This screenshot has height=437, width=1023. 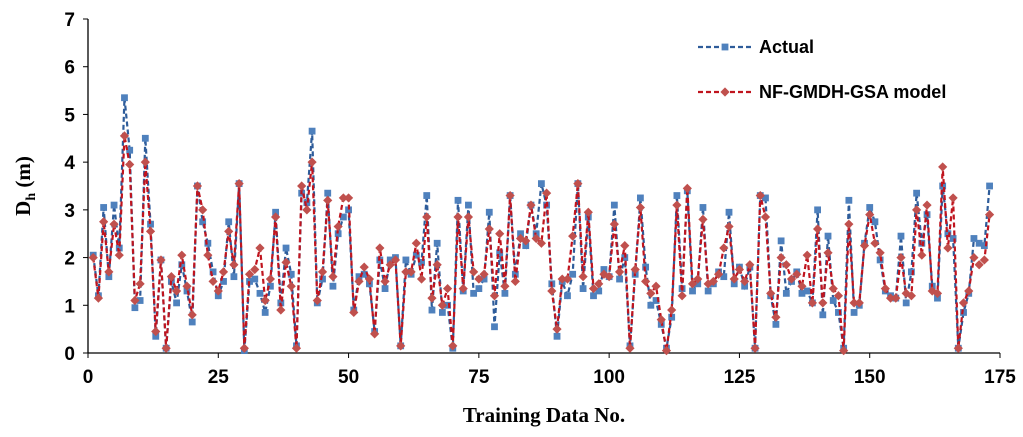 I want to click on y-tick-label: 1, so click(x=69, y=306).